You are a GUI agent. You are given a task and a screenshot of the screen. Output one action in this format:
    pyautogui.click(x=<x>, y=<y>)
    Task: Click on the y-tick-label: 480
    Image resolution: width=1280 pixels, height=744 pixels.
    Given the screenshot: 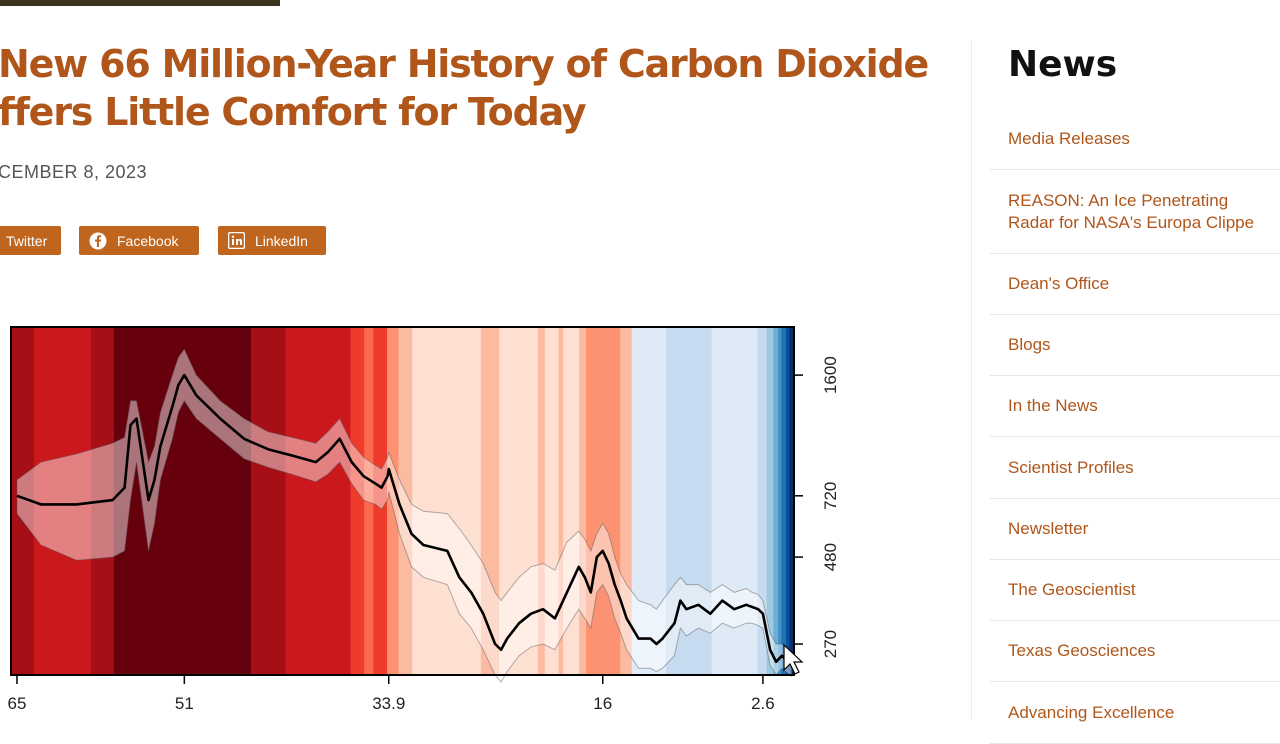 What is the action you would take?
    pyautogui.click(x=830, y=557)
    